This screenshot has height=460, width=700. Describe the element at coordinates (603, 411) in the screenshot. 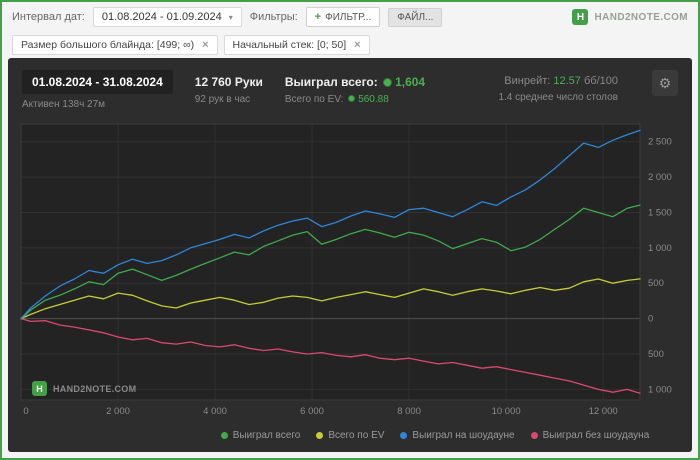

I see `x-tick-label: 12 000` at that location.